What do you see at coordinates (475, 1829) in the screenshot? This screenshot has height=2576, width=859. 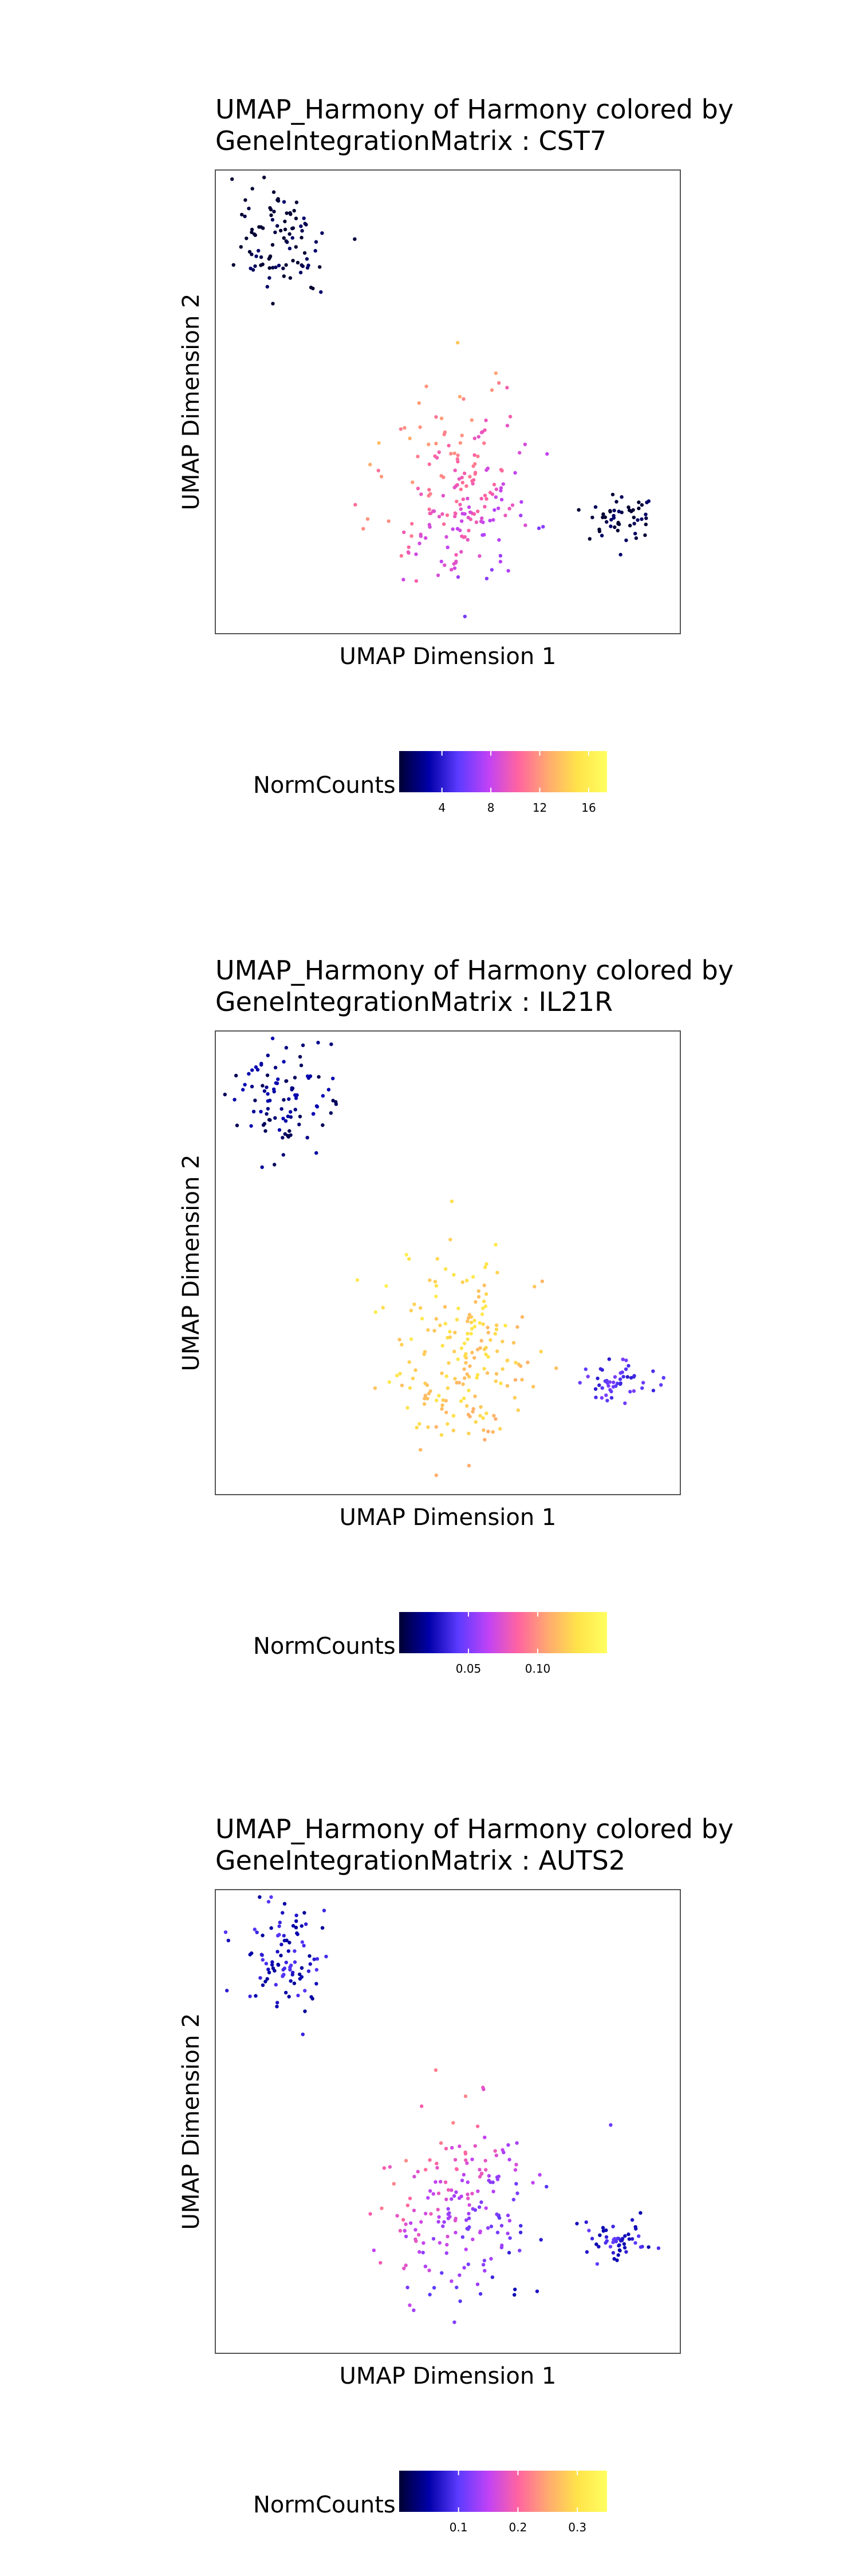 I see `plot-title-line1: UMAP_Harmony of Harmony colored by` at bounding box center [475, 1829].